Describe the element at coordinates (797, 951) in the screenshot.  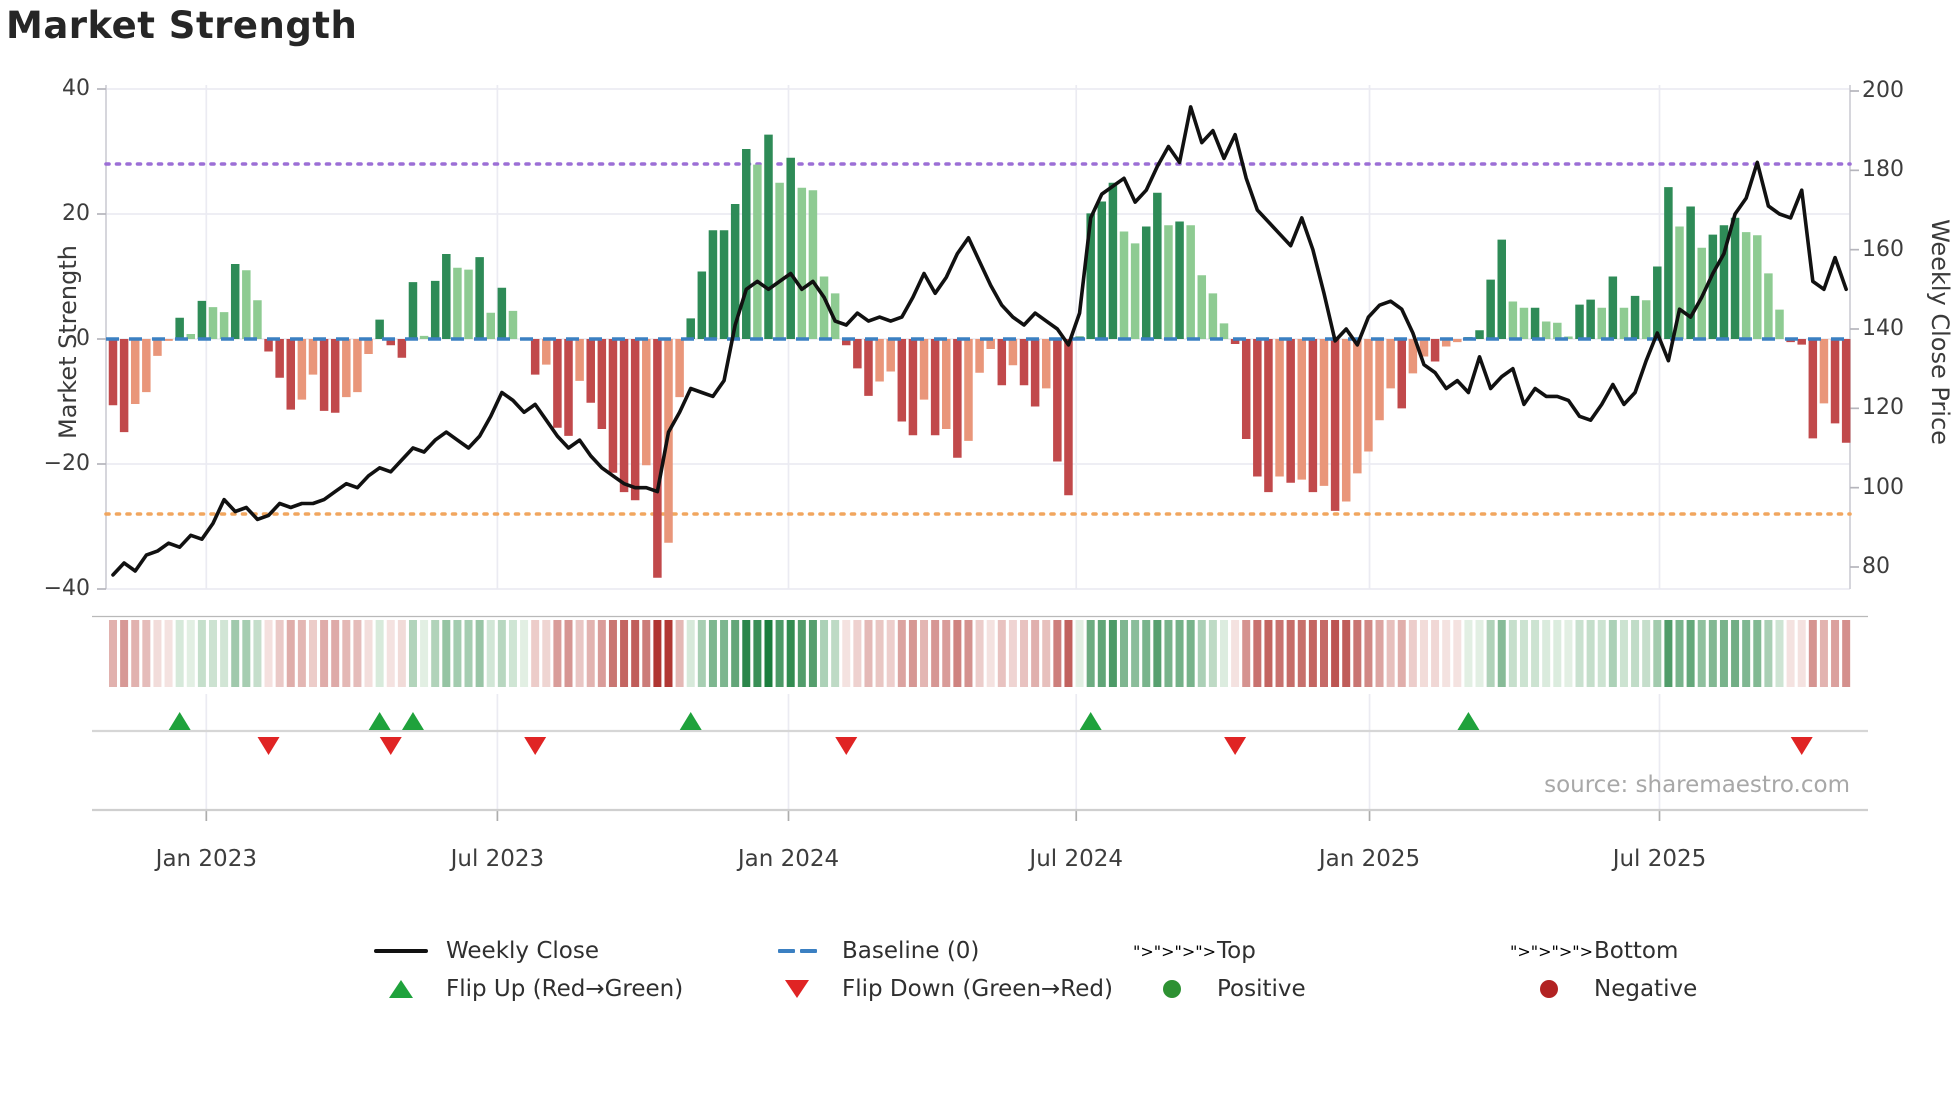
I see `baseline-dash-icon` at that location.